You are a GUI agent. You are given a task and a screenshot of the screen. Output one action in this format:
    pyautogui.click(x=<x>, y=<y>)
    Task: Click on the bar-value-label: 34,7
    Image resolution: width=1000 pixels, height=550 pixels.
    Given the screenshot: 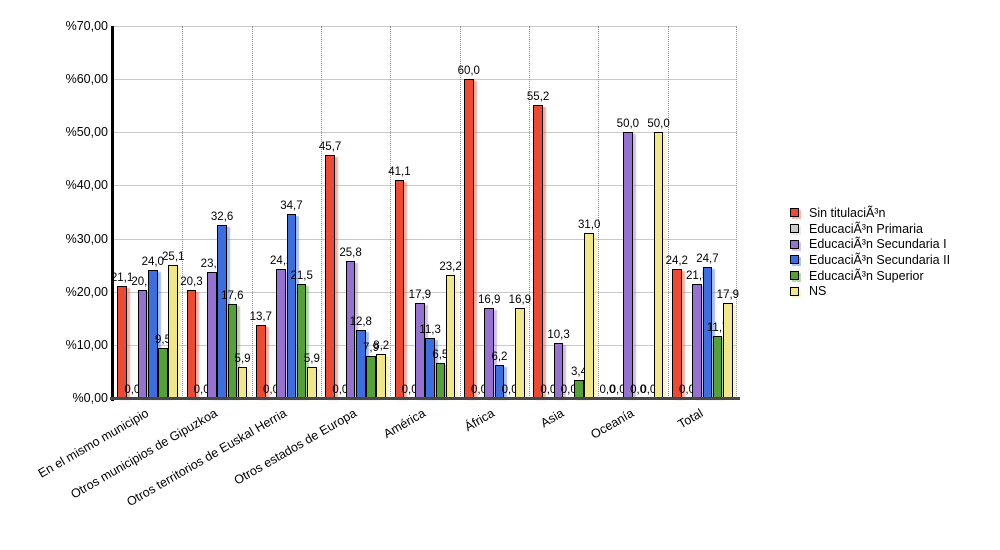 What is the action you would take?
    pyautogui.click(x=291, y=205)
    